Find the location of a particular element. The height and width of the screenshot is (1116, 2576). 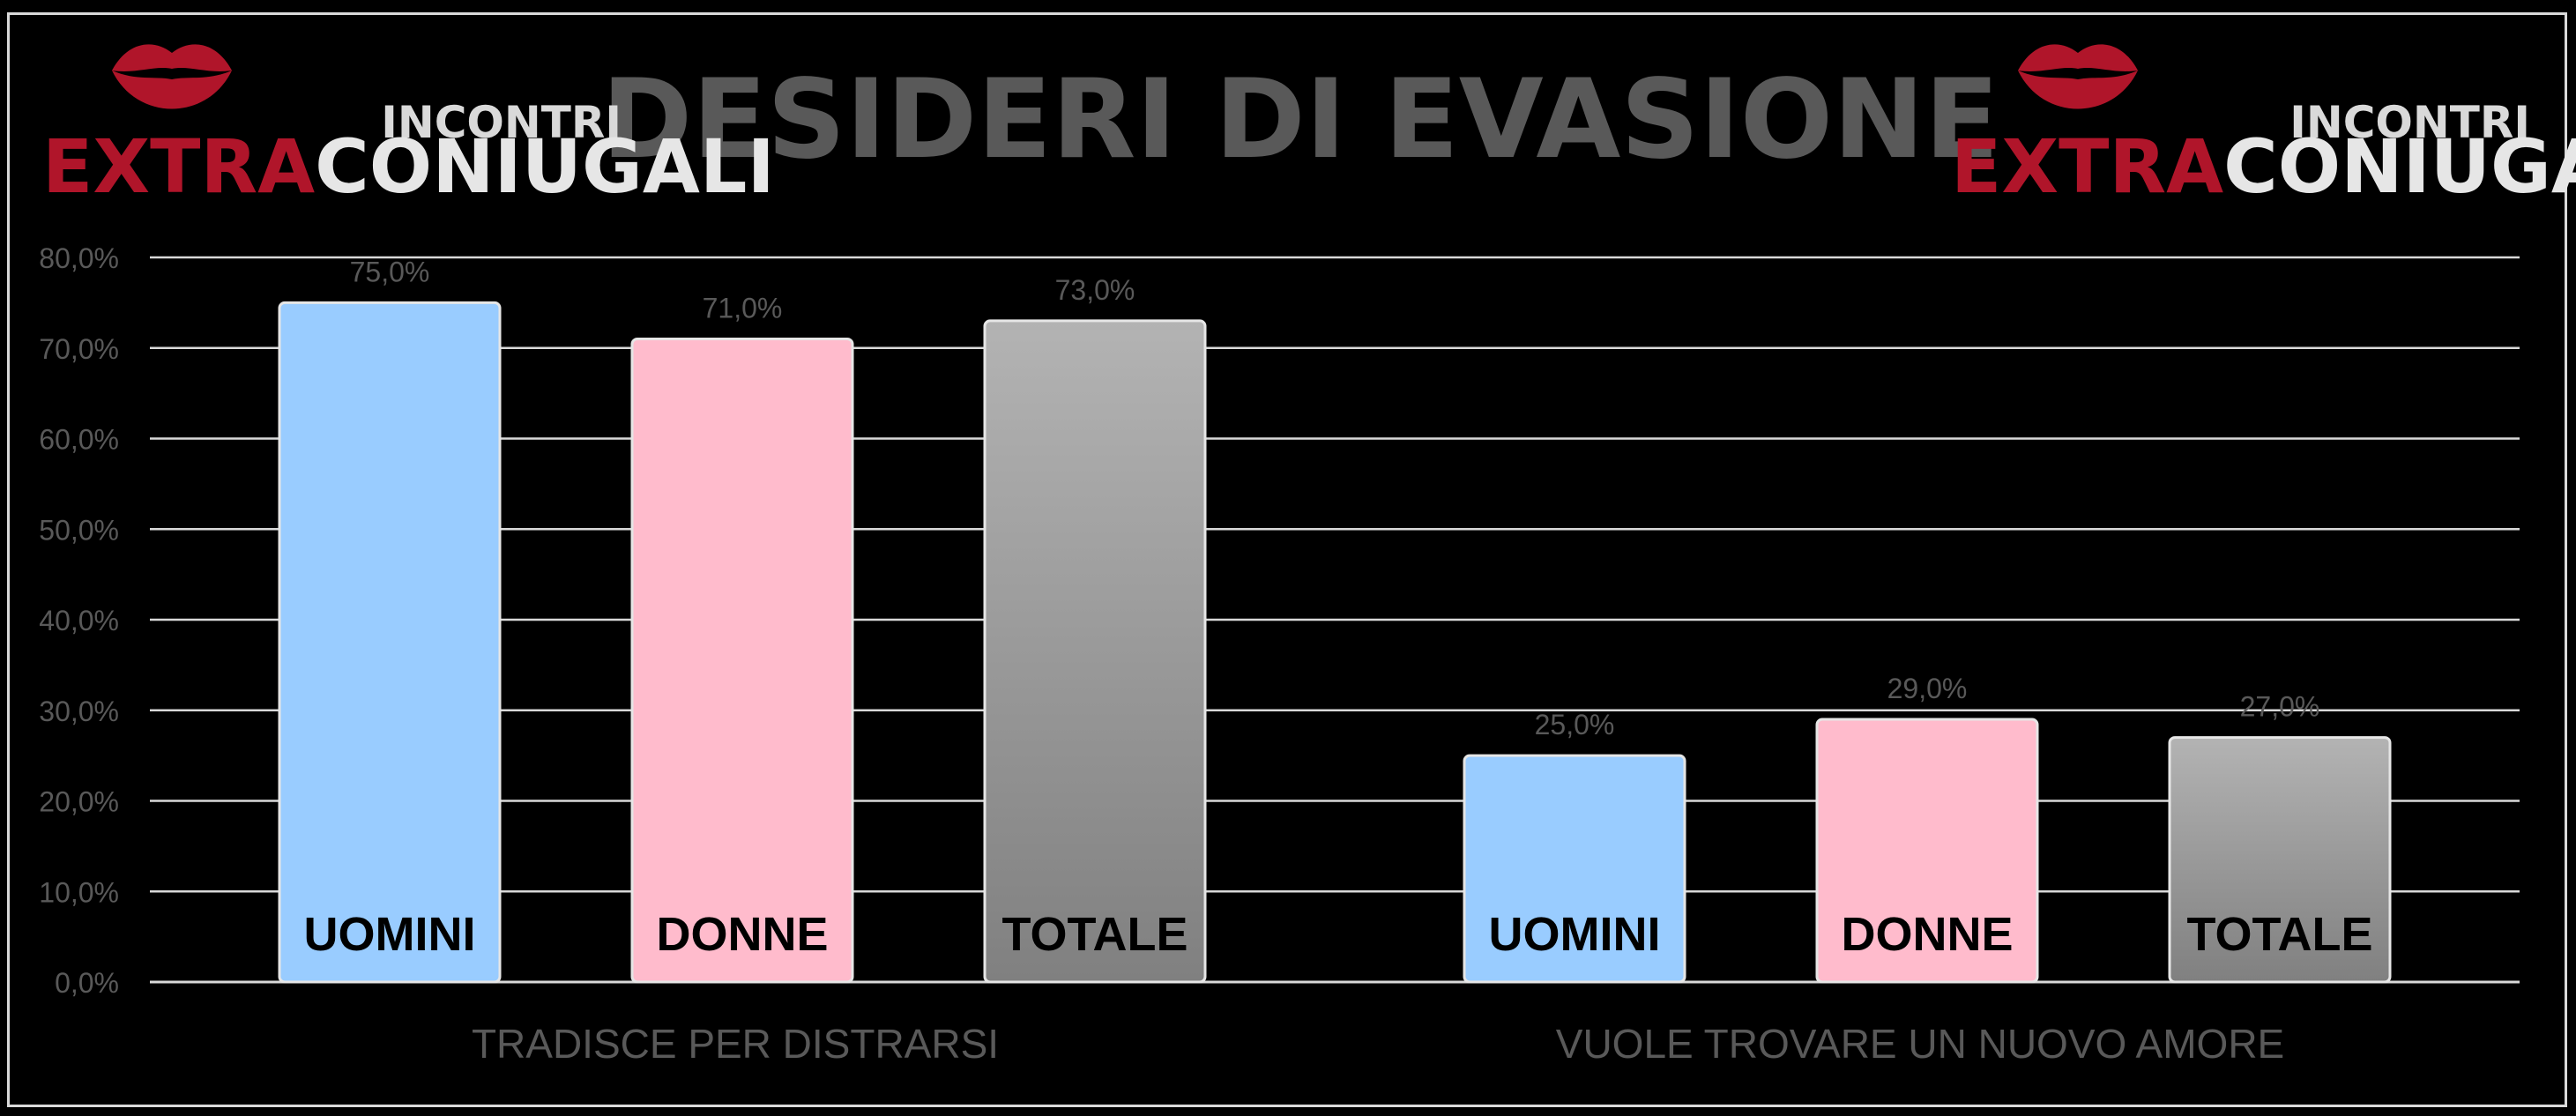

data-label: 75,0% is located at coordinates (390, 271).